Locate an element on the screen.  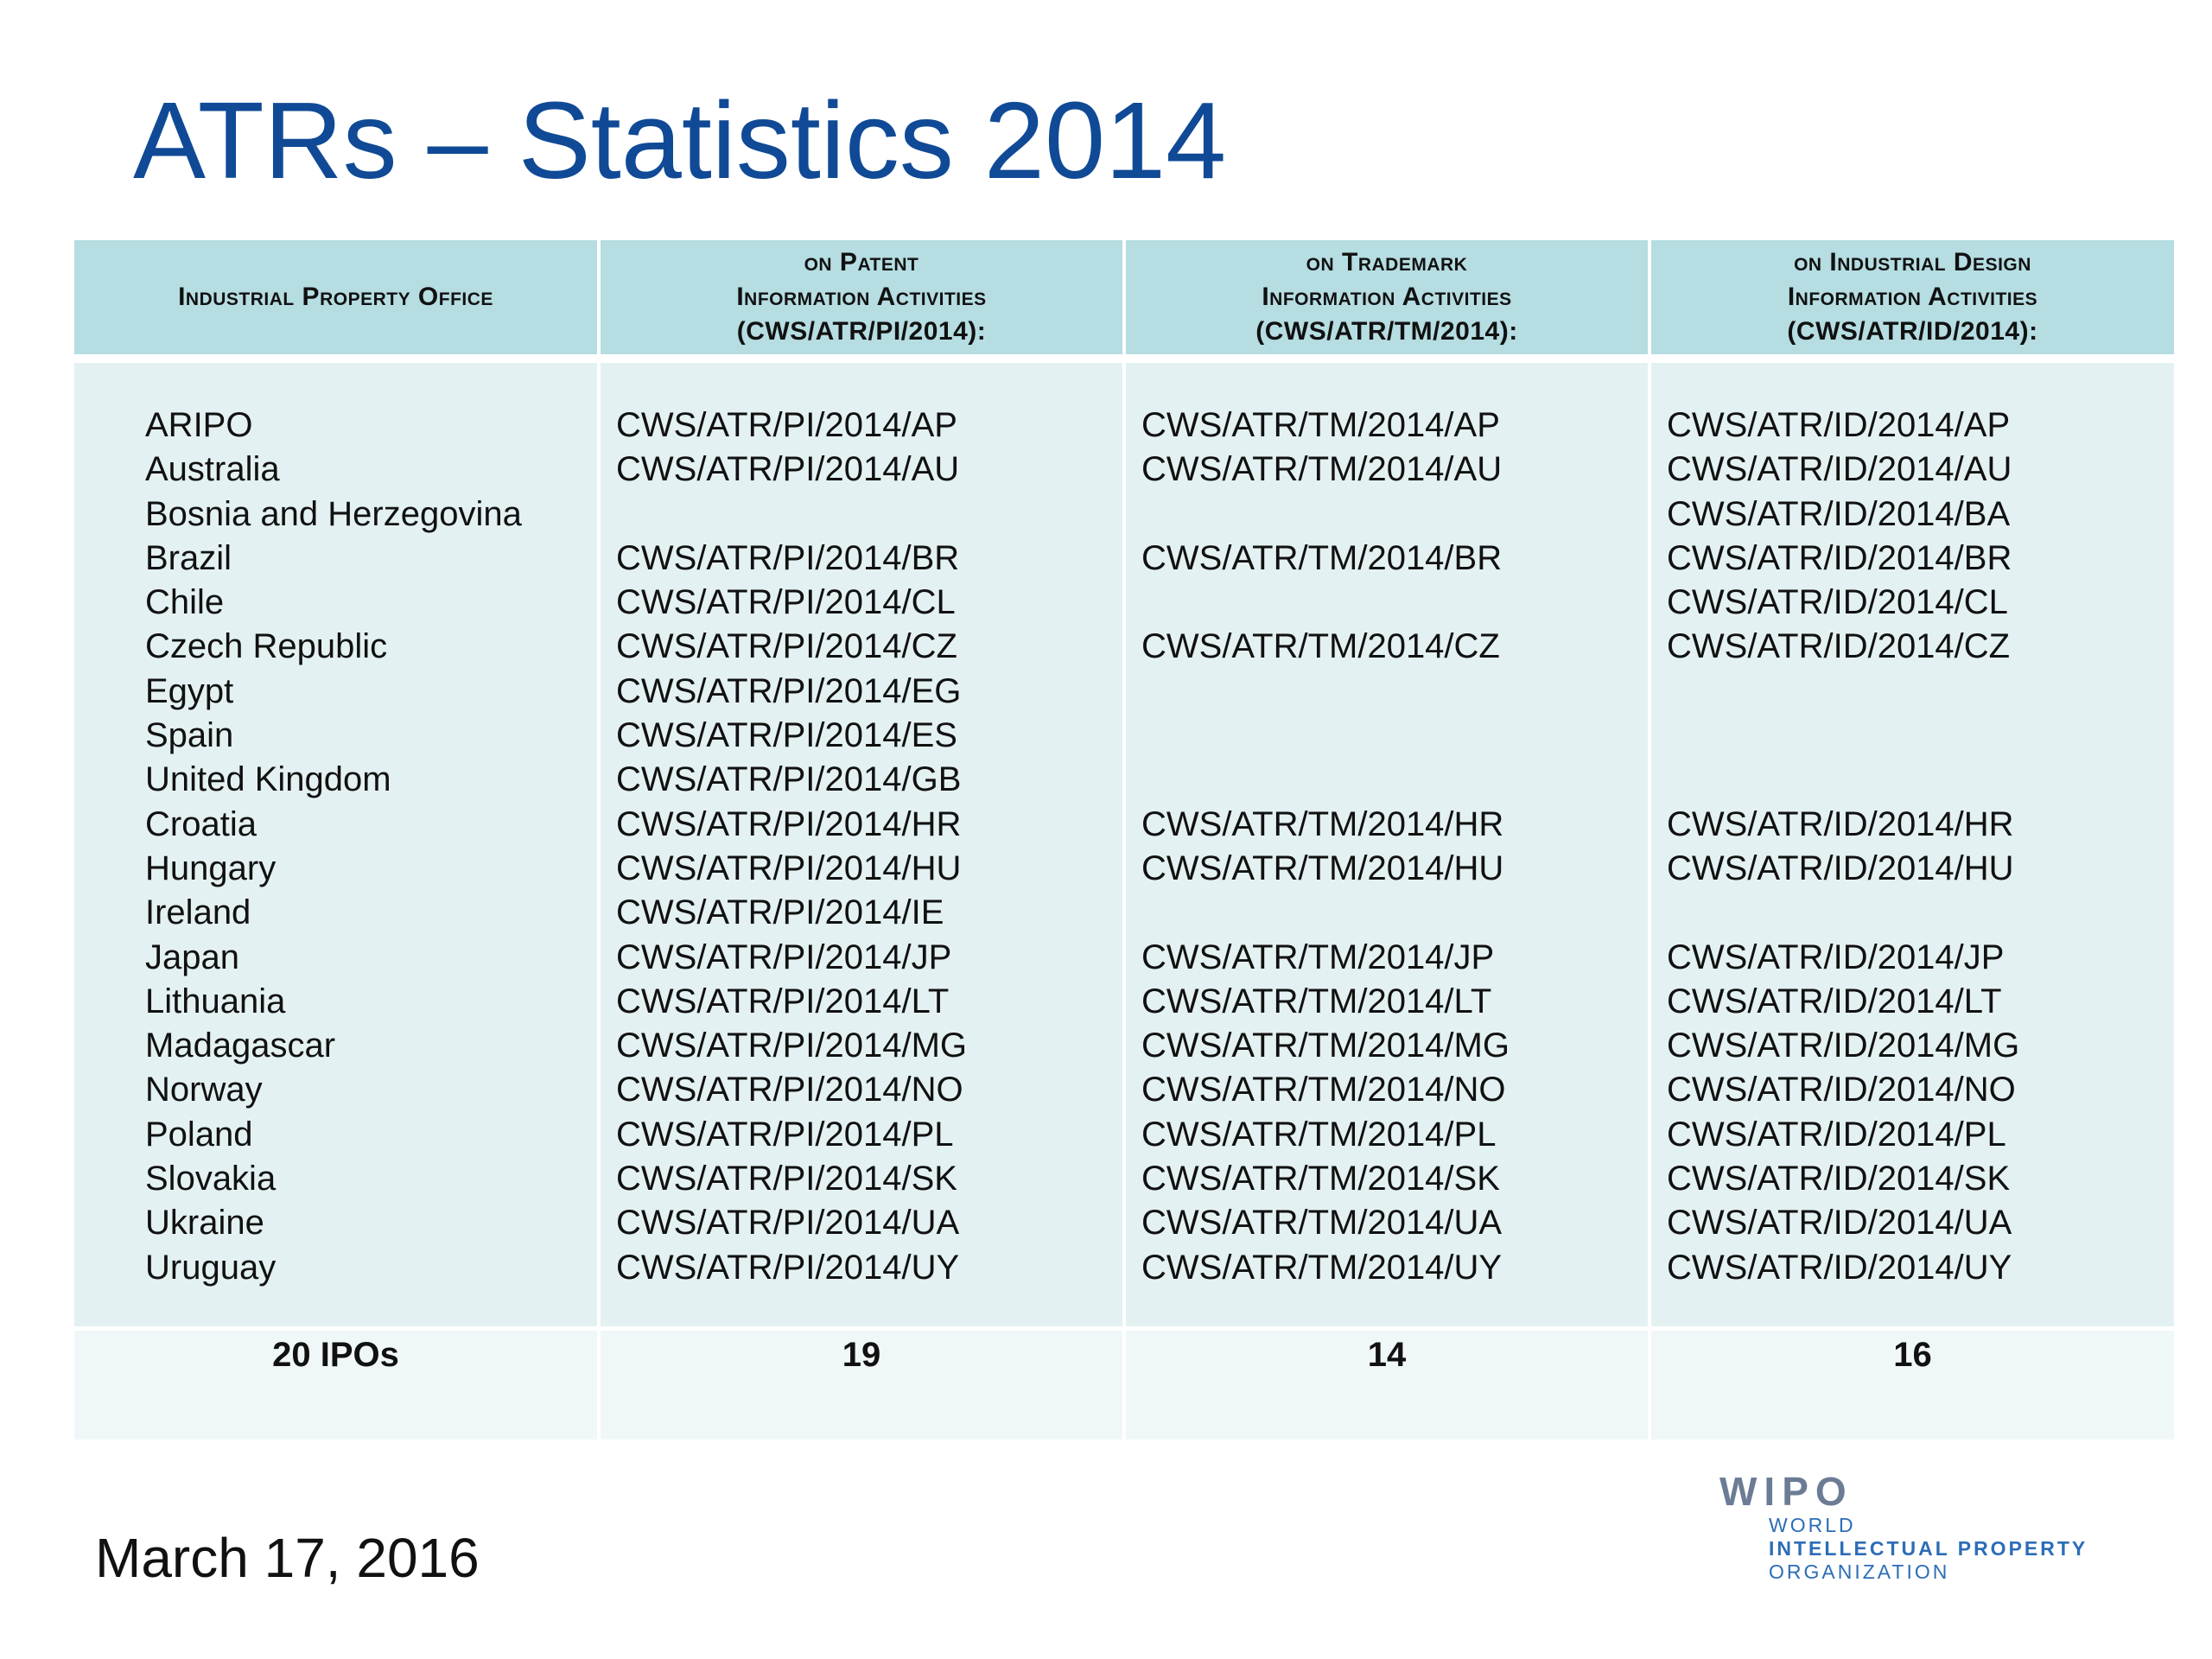
table-cell-tm: CWS/ATR/TM/2014/UY is located at coordinates (1322, 1267).